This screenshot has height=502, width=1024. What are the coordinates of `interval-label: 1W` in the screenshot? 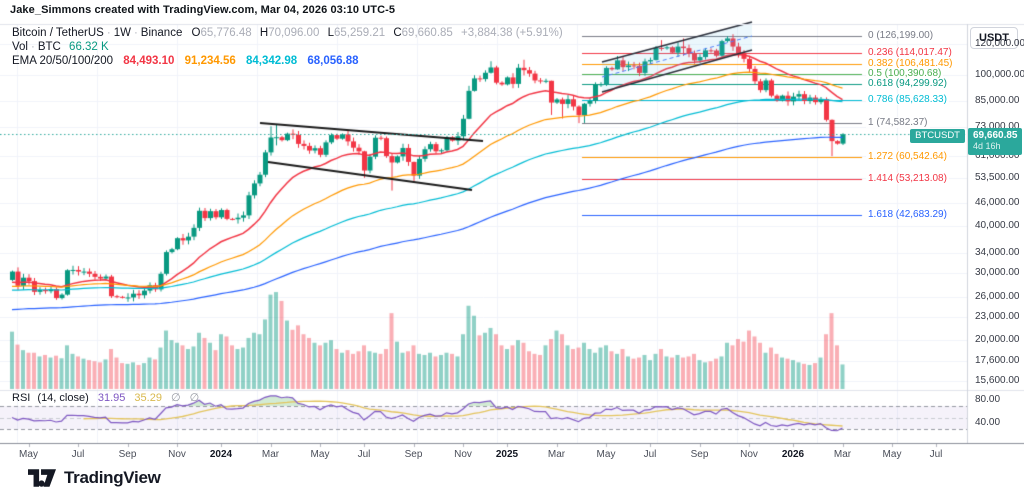 It's located at (122, 33).